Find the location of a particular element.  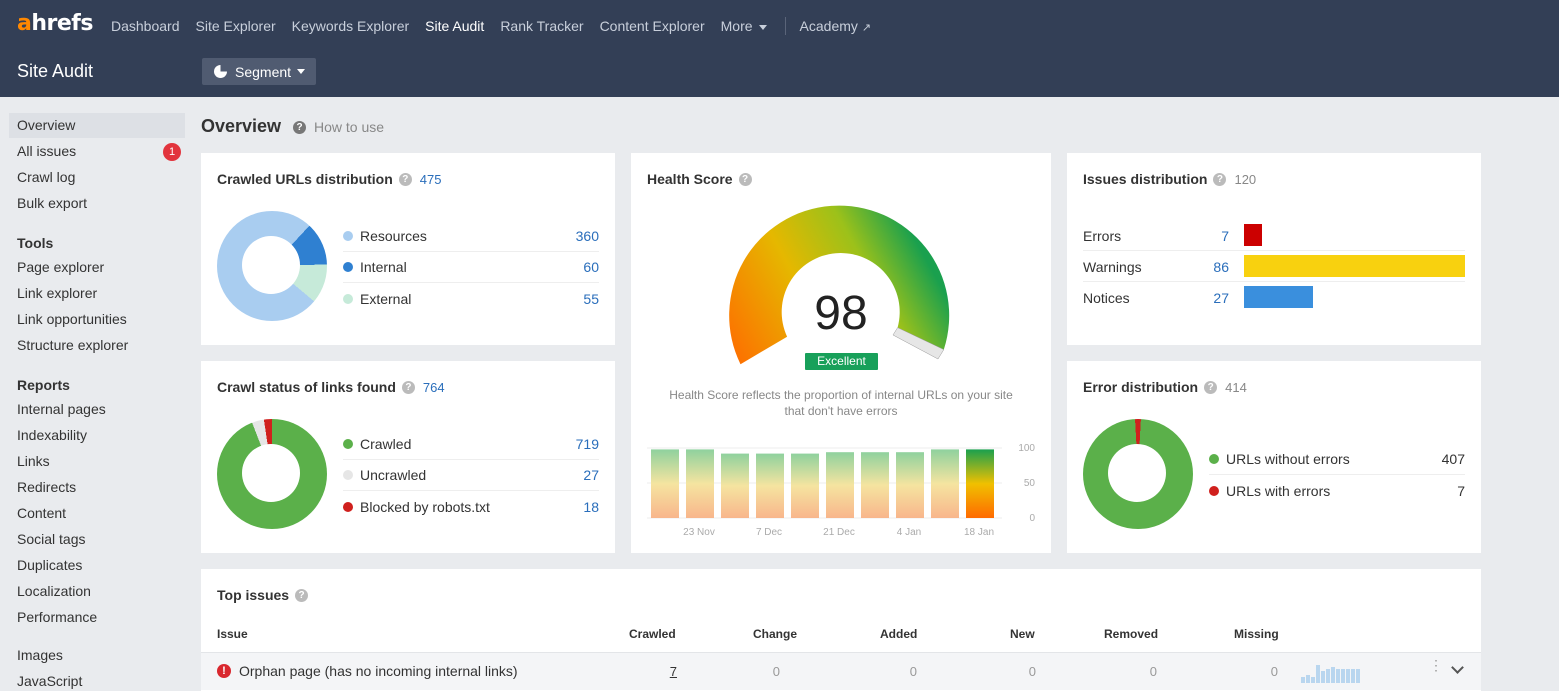

col-header-added: Added is located at coordinates (899, 634).